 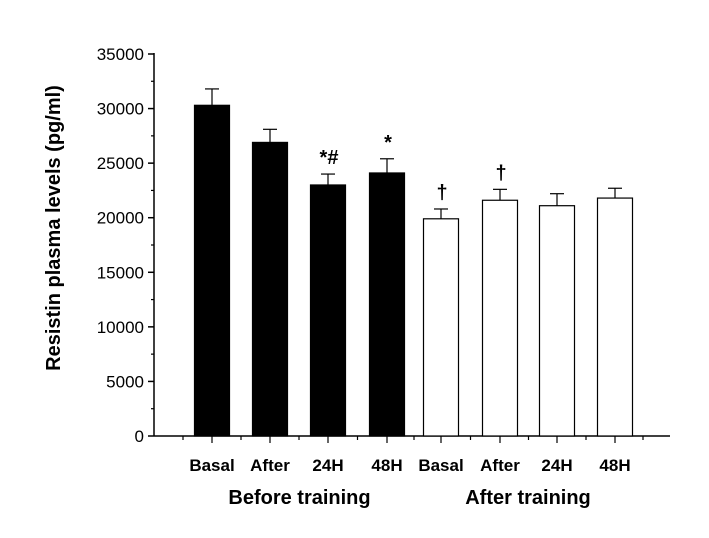 I want to click on significance-marker: *#, so click(x=329, y=158).